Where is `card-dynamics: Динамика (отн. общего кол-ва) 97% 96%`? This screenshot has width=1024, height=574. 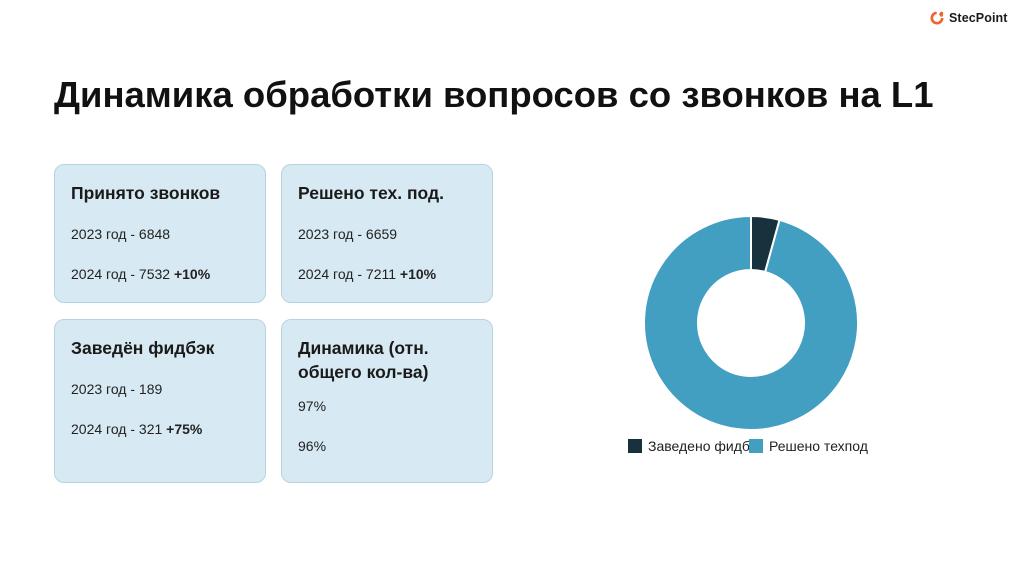 card-dynamics: Динамика (отн. общего кол-ва) 97% 96% is located at coordinates (387, 401).